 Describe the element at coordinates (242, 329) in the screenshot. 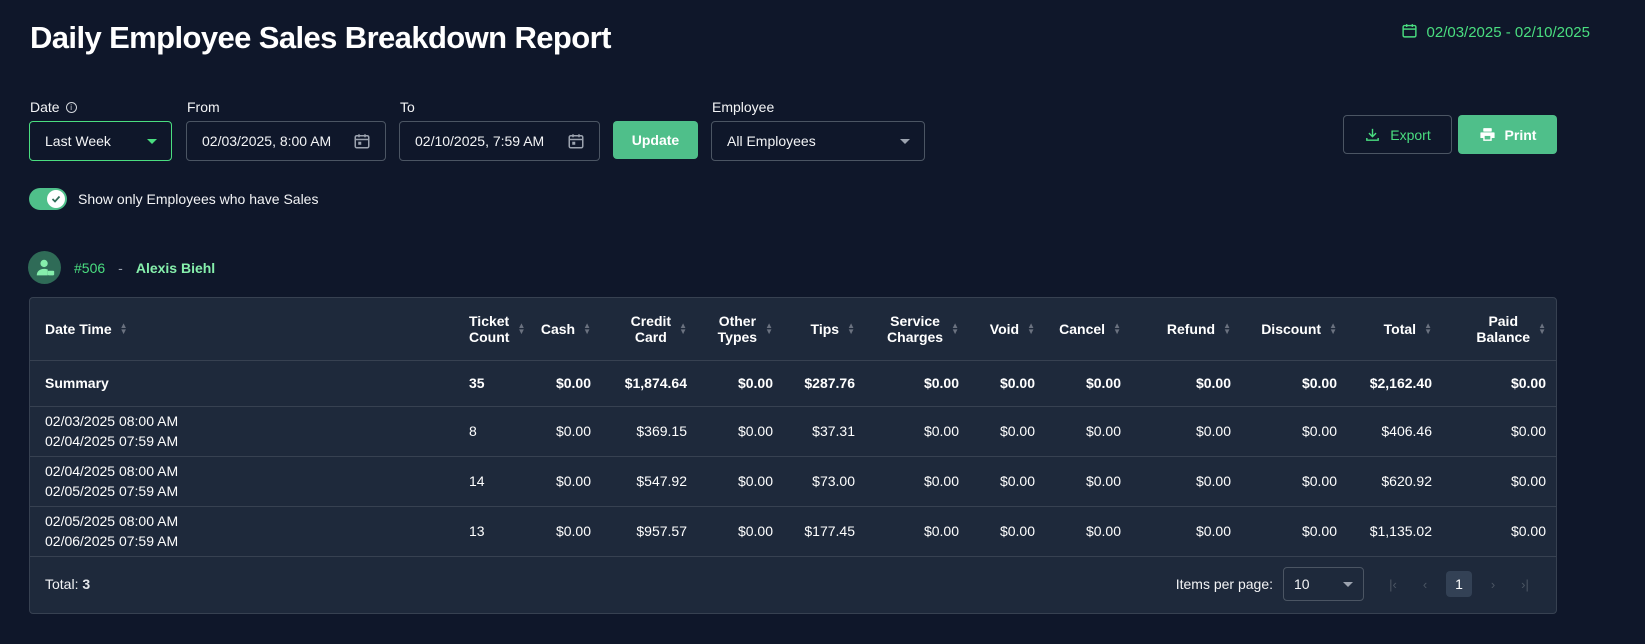

I see `column-header: Date Time ▲ ▼` at that location.